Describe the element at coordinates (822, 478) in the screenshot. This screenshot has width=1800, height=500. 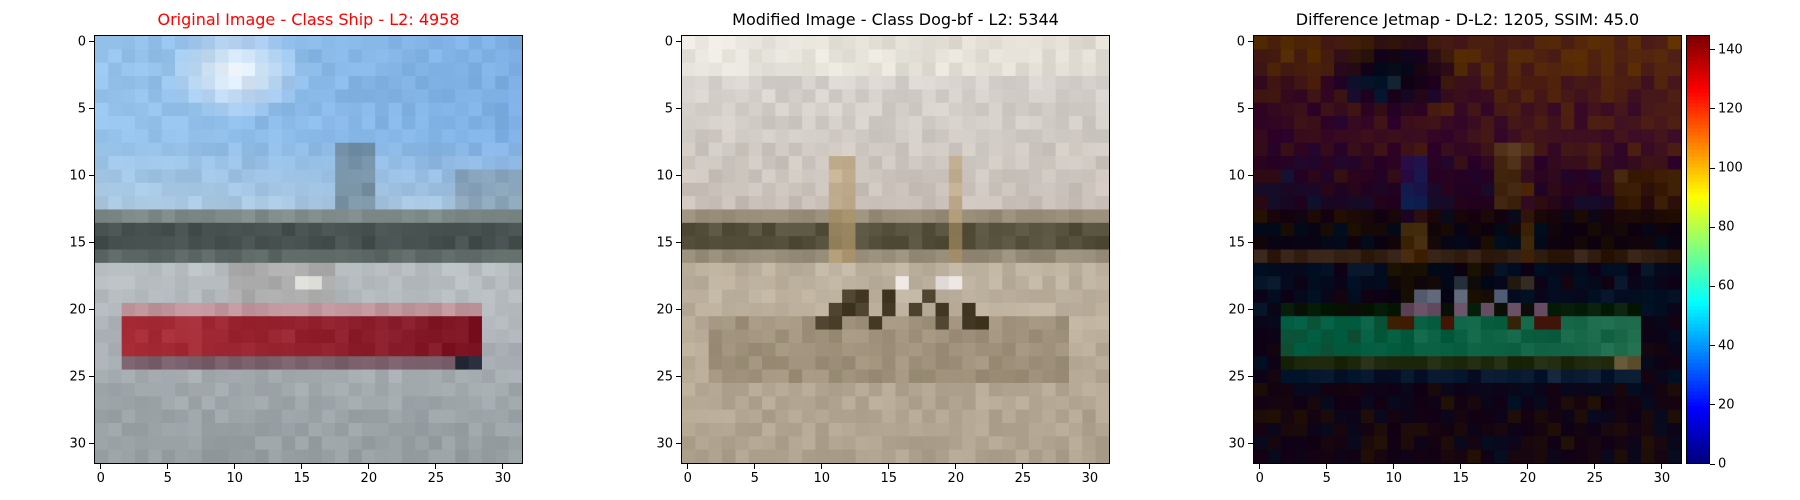
I see `x-tick-label: 10` at that location.